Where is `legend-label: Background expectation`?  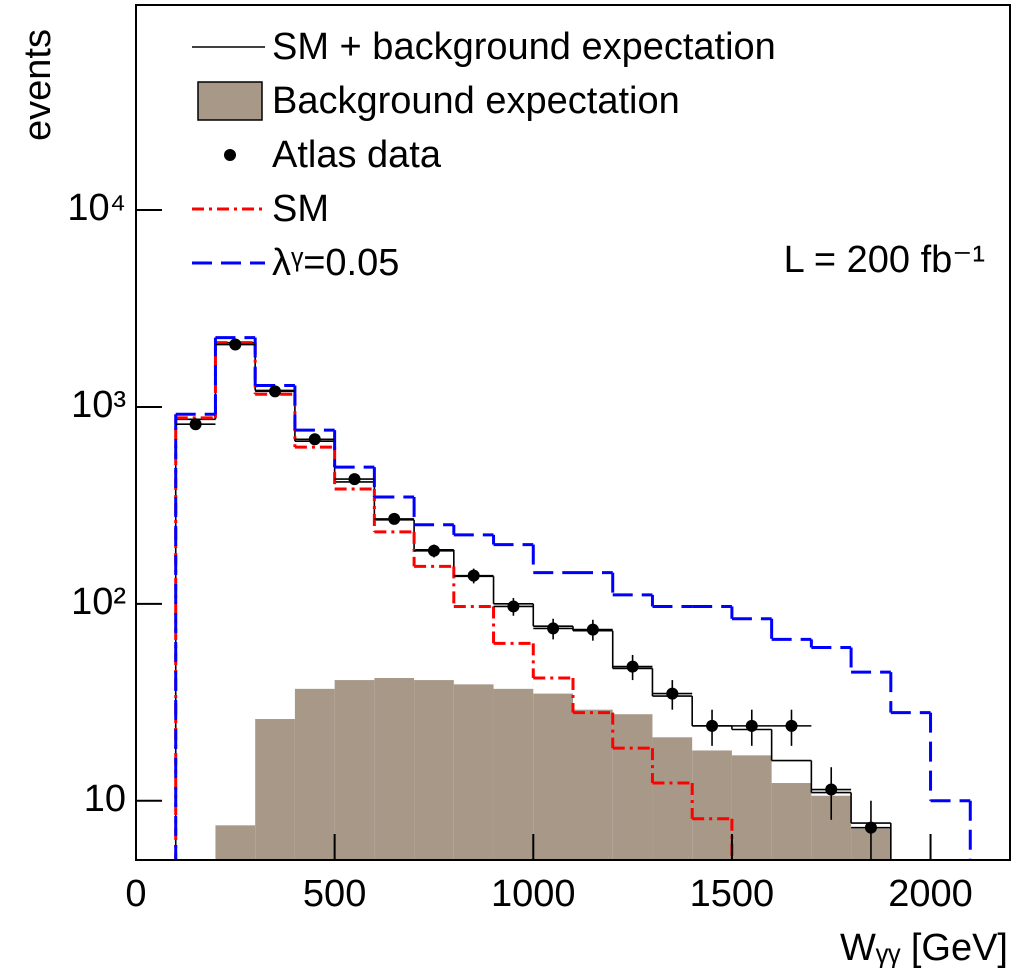
legend-label: Background expectation is located at coordinates (476, 101).